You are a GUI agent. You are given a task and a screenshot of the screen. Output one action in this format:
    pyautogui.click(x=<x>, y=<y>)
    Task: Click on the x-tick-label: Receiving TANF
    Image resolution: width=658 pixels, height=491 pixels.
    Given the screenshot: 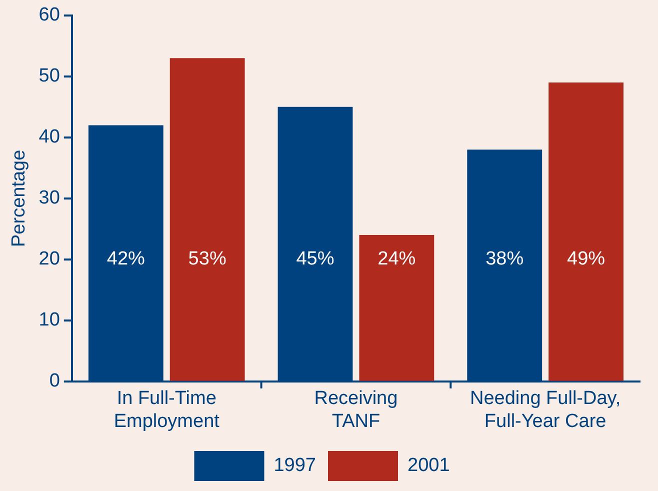 What is the action you would take?
    pyautogui.click(x=356, y=410)
    